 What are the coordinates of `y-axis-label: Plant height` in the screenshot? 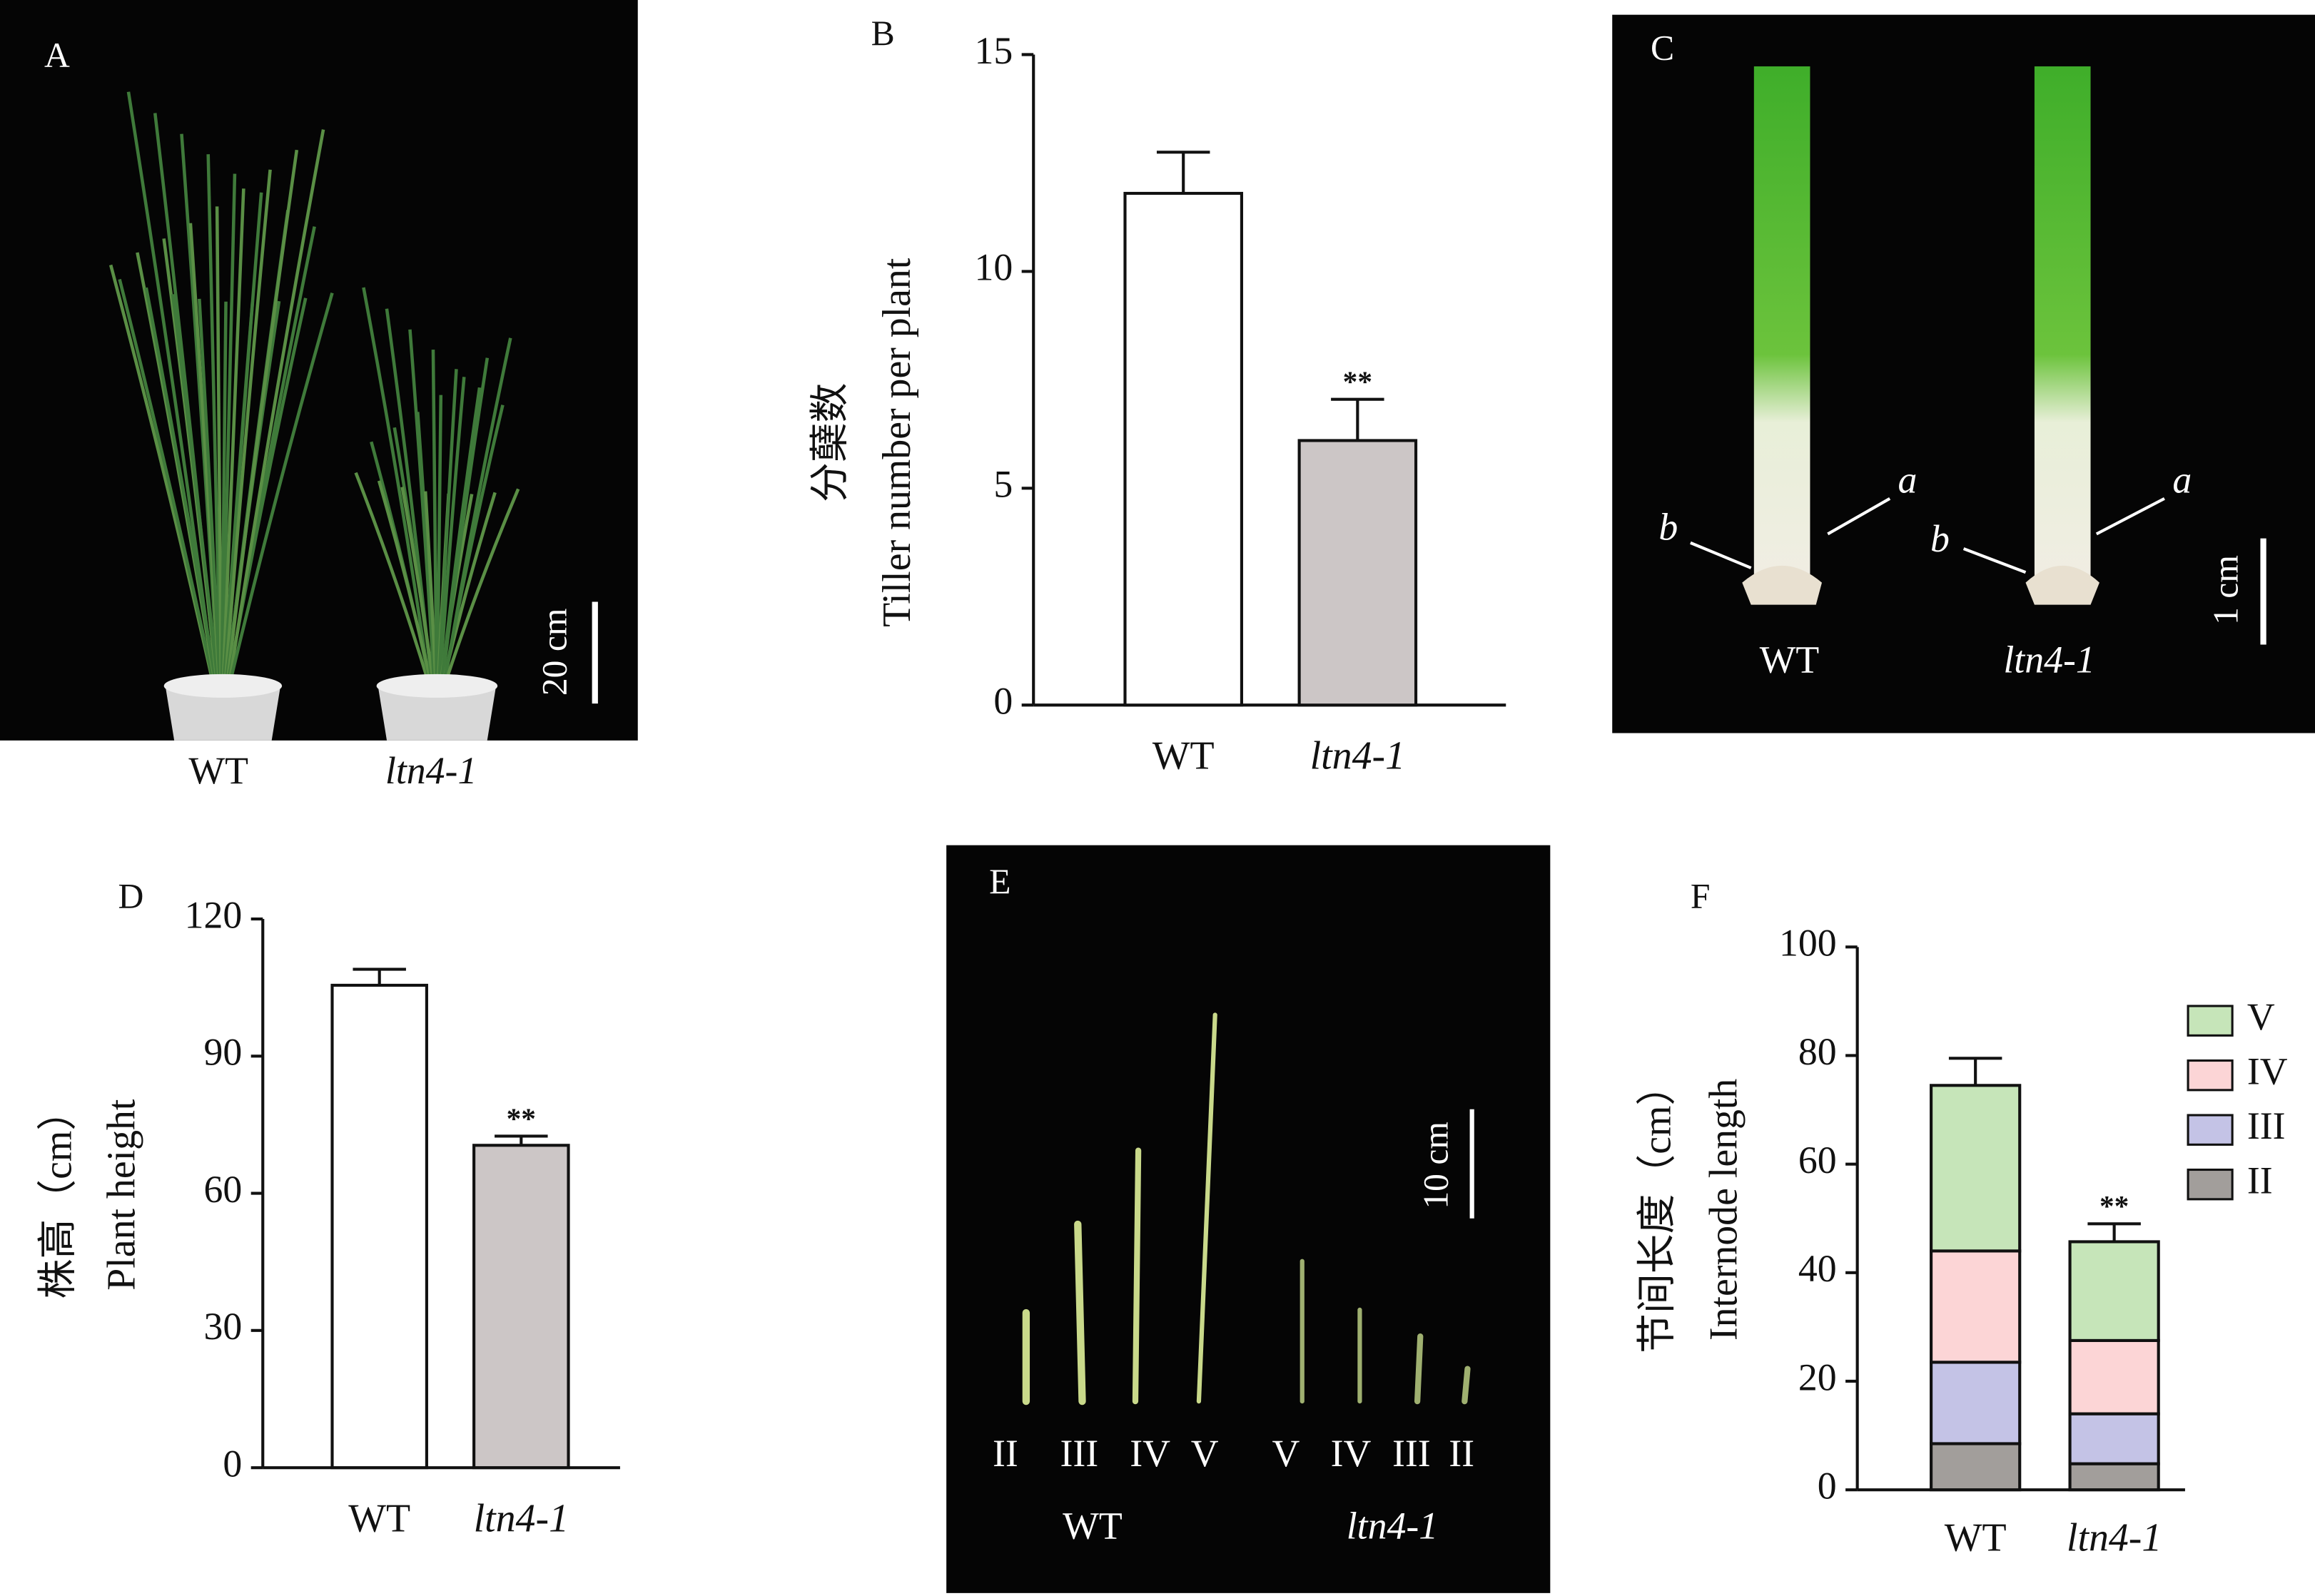 It's located at (122, 1195).